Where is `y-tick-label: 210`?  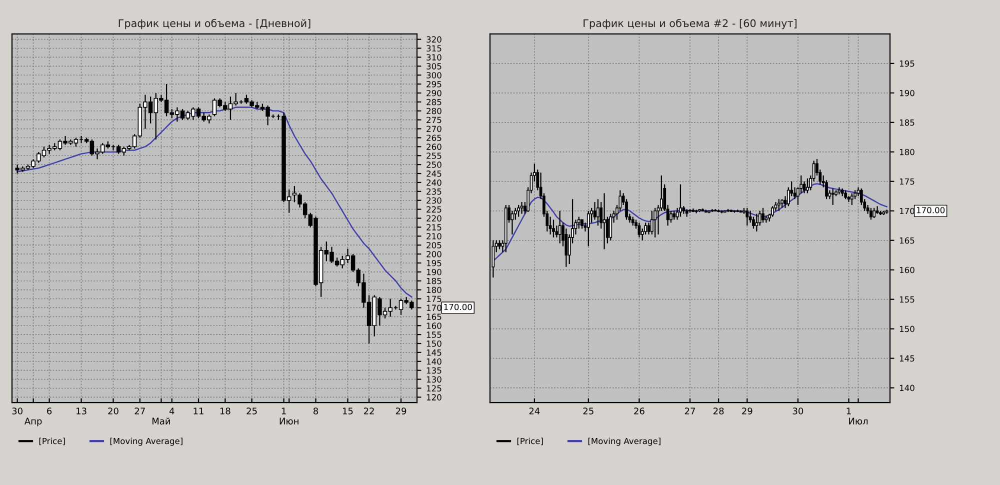
y-tick-label: 210 is located at coordinates (434, 236).